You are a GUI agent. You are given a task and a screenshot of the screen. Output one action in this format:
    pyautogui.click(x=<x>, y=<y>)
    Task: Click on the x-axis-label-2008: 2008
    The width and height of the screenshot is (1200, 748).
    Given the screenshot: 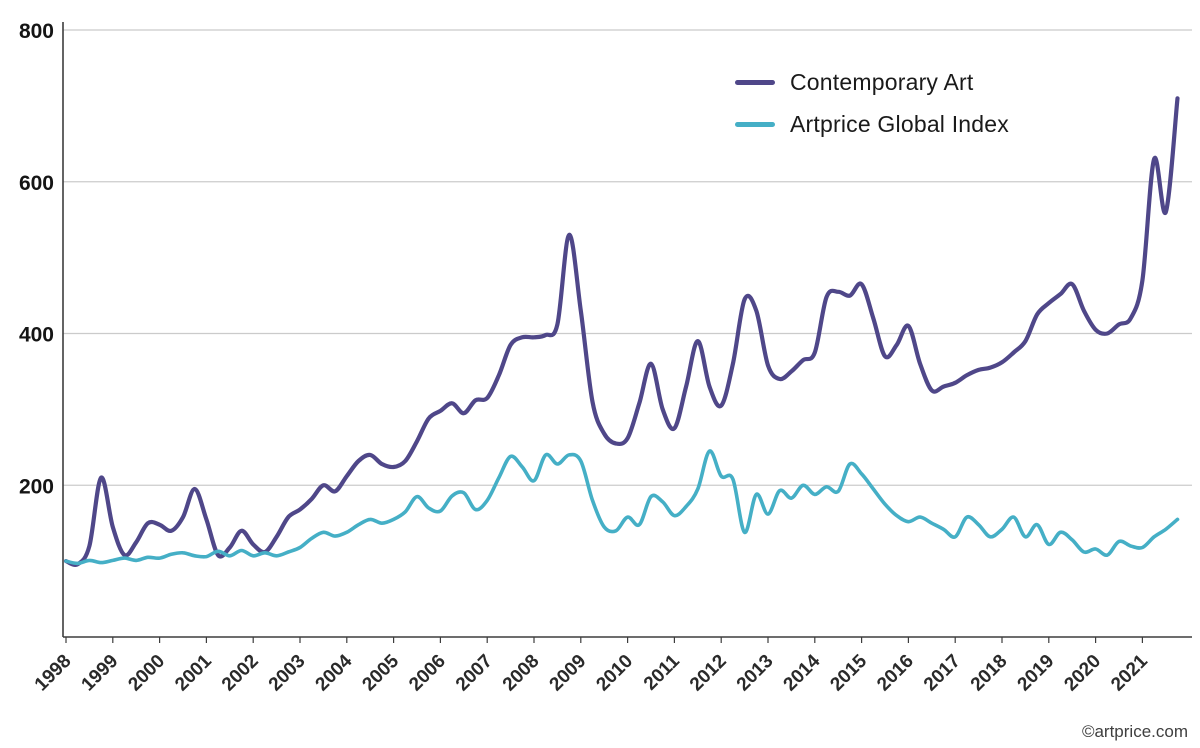 What is the action you would take?
    pyautogui.click(x=521, y=673)
    